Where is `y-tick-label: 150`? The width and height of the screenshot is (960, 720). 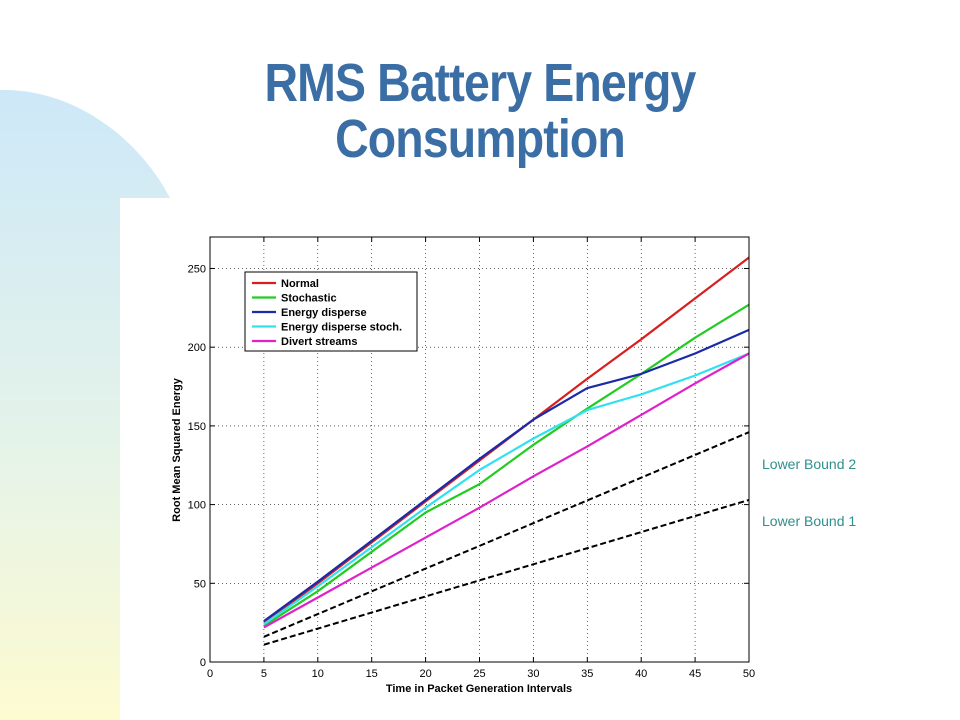
y-tick-label: 150 is located at coordinates (197, 427).